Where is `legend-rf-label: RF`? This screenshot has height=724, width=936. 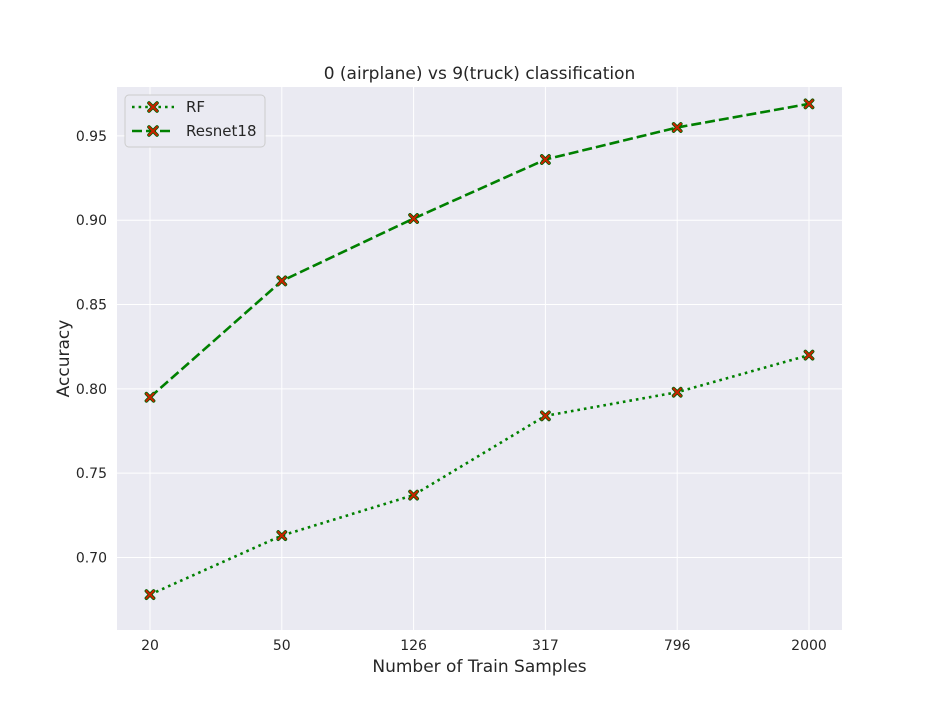
legend-rf-label: RF is located at coordinates (195, 107).